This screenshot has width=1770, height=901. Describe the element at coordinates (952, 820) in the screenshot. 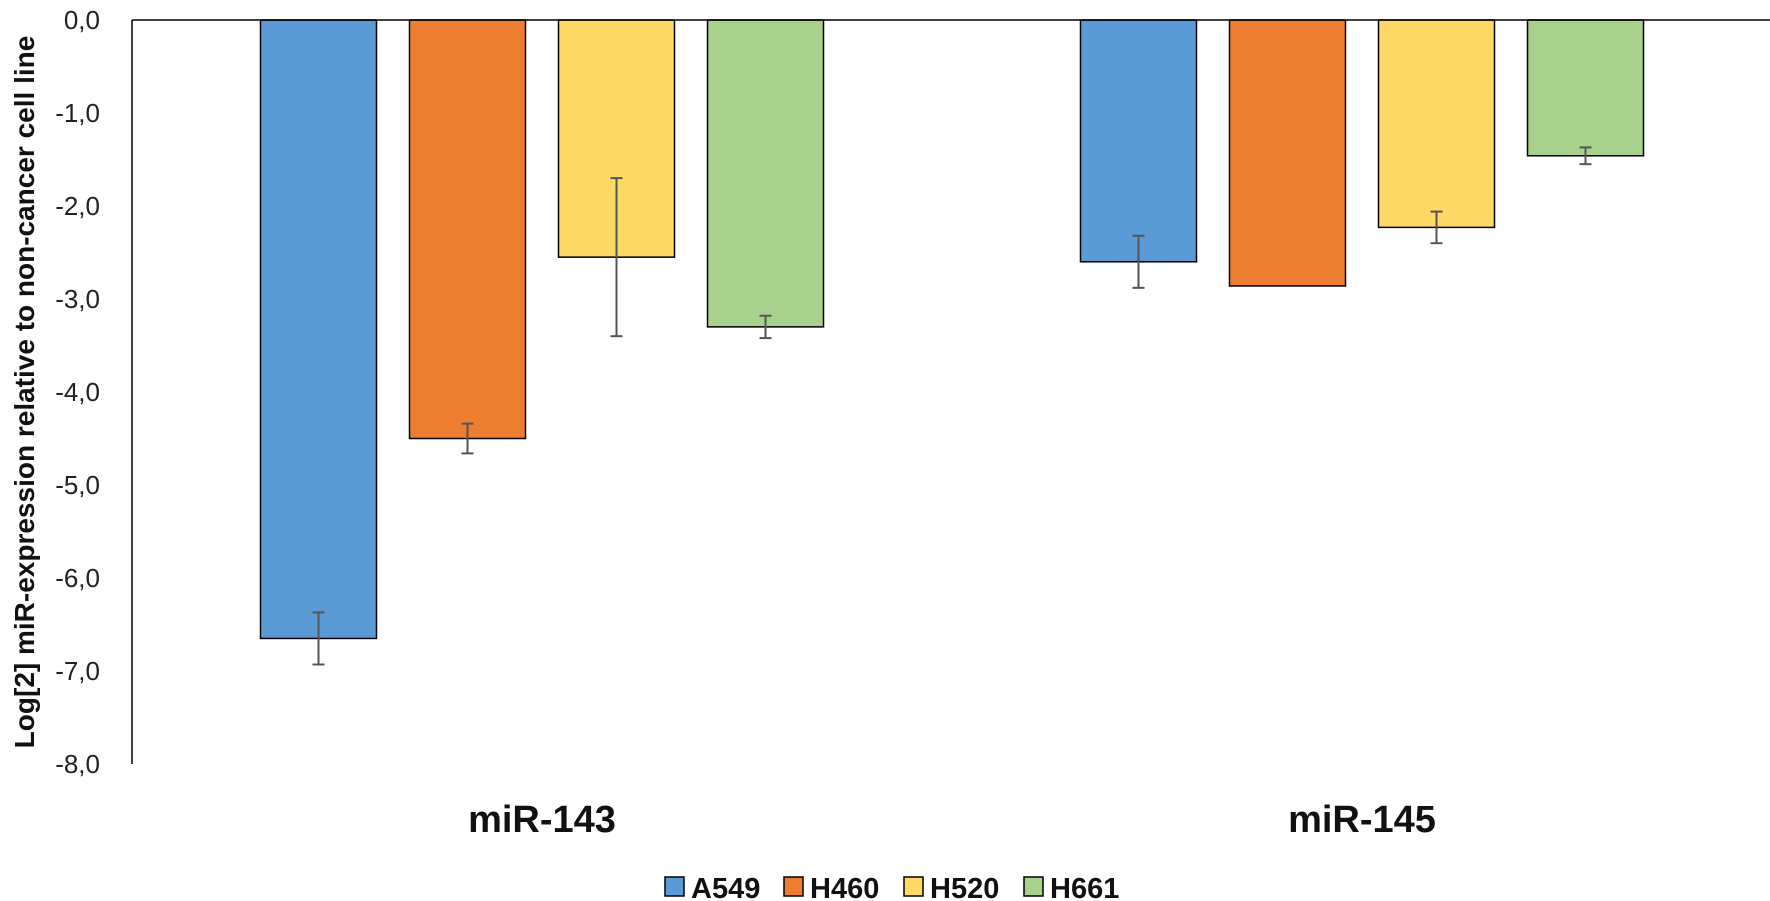

I see `category-labels: miR-143 miR-145` at that location.